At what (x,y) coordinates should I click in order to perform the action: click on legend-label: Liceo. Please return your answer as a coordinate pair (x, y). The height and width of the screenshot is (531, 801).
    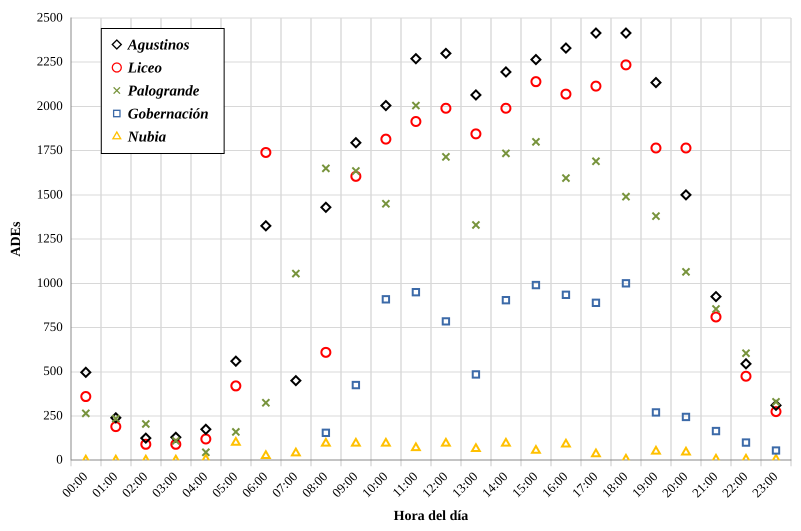
    Looking at the image, I should click on (144, 68).